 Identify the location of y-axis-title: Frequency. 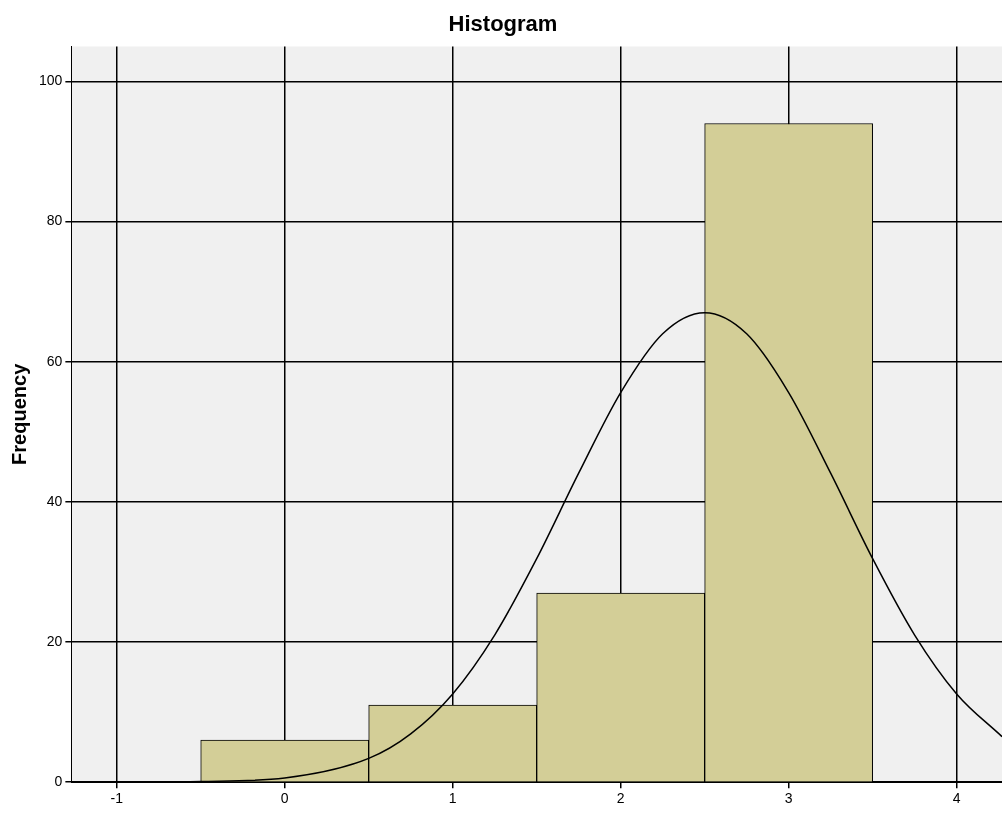
(18, 413).